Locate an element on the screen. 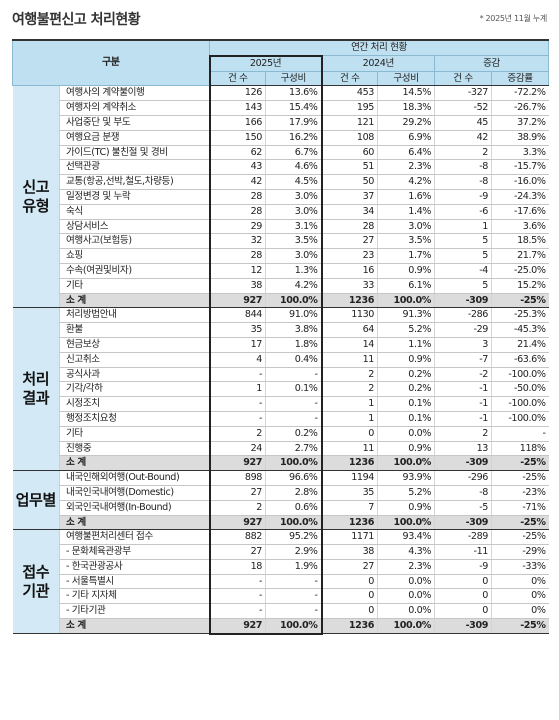  change-rate: 3.3% is located at coordinates (520, 153).